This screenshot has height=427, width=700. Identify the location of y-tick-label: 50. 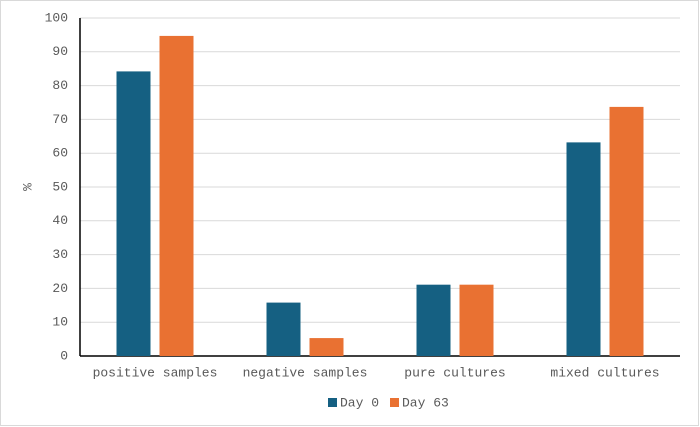
(60, 186).